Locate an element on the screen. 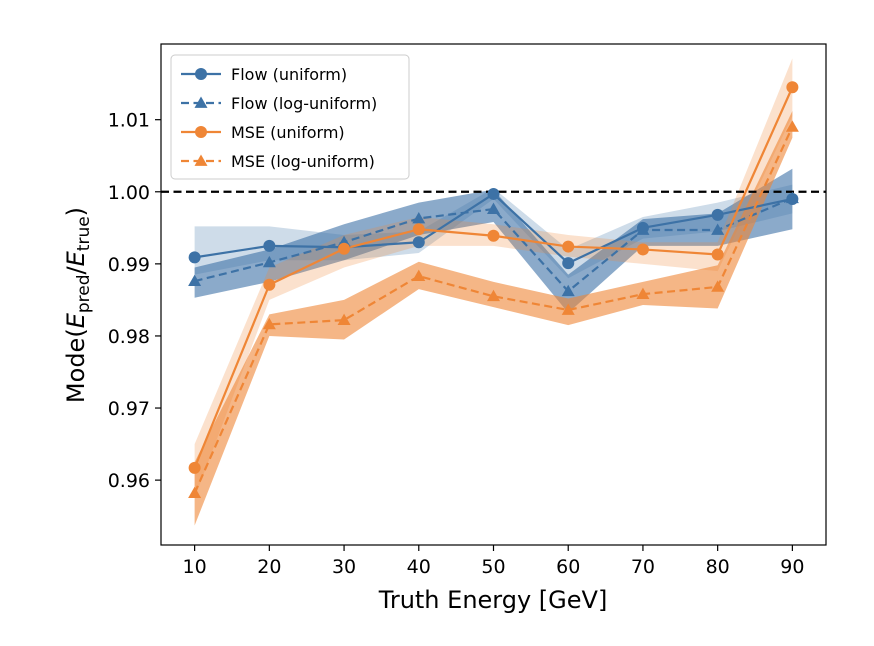 This screenshot has width=874, height=646. x-tick-label-0: 10 is located at coordinates (195, 567).